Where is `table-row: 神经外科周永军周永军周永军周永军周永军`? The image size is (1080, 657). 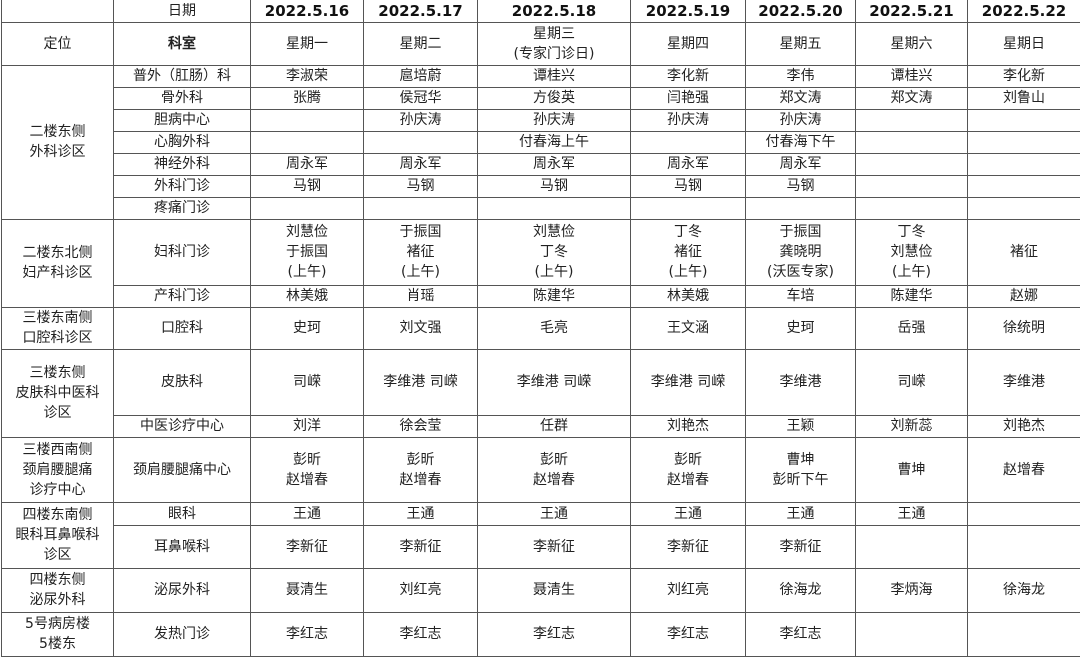 table-row: 神经外科周永军周永军周永军周永军周永军 is located at coordinates (541, 164).